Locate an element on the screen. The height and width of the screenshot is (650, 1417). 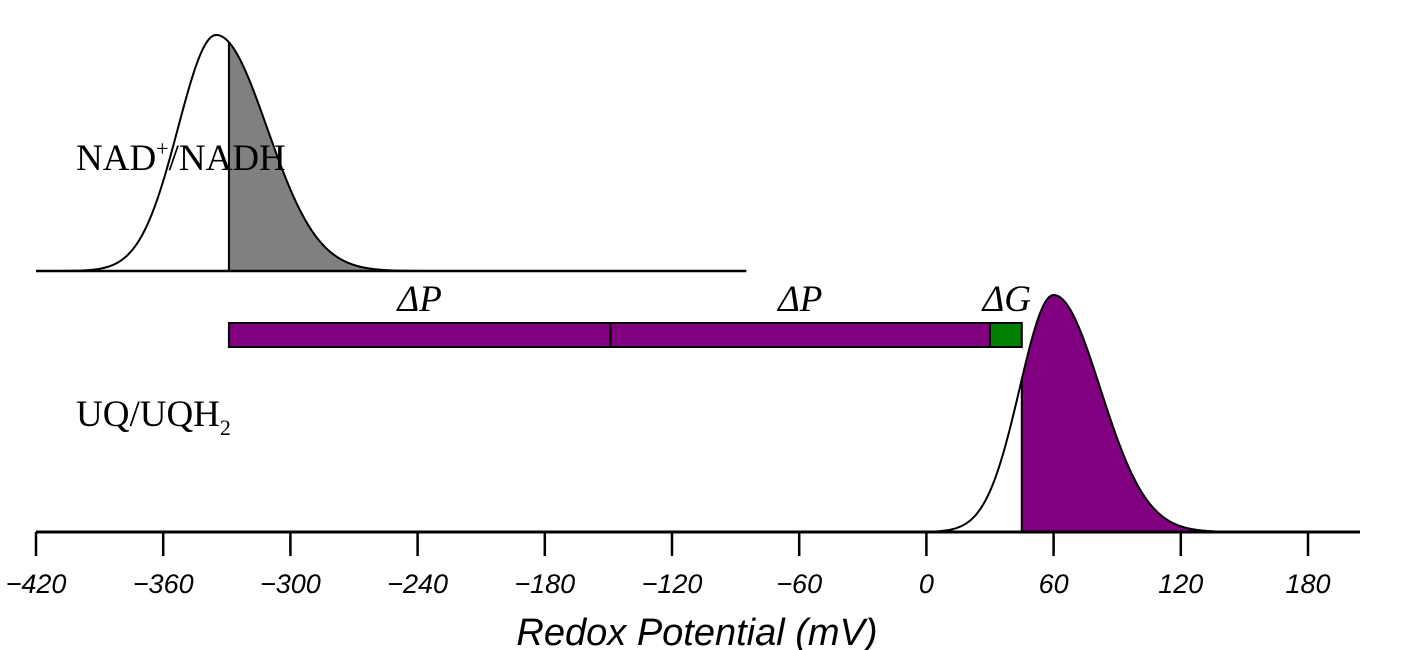
x-tick-label: 180 is located at coordinates (1307, 584).